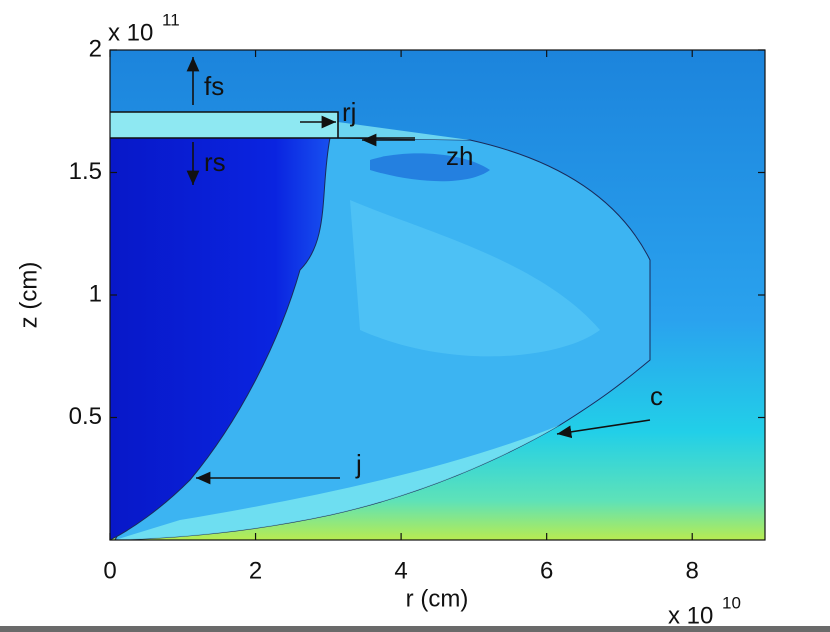  Describe the element at coordinates (130, 32) in the screenshot. I see `y-multiplier: x 10` at that location.